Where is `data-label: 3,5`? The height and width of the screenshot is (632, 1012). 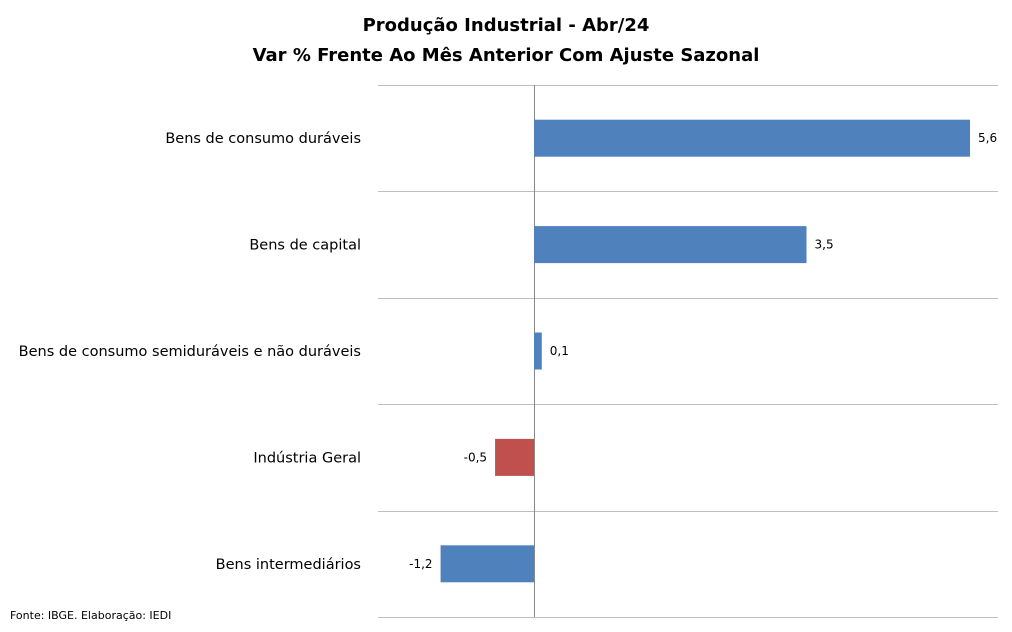
data-label: 3,5 is located at coordinates (824, 245).